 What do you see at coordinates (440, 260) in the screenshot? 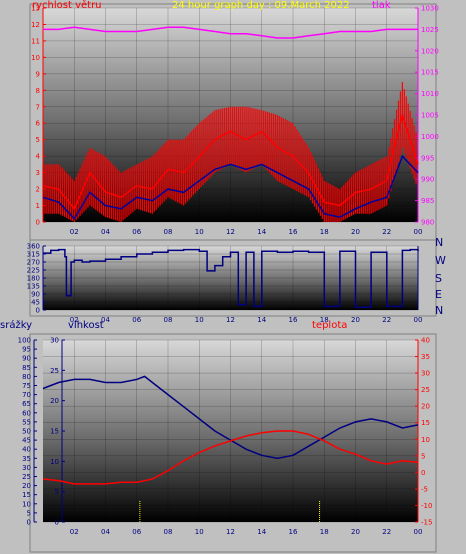
I see `direction-west: W` at bounding box center [440, 260].